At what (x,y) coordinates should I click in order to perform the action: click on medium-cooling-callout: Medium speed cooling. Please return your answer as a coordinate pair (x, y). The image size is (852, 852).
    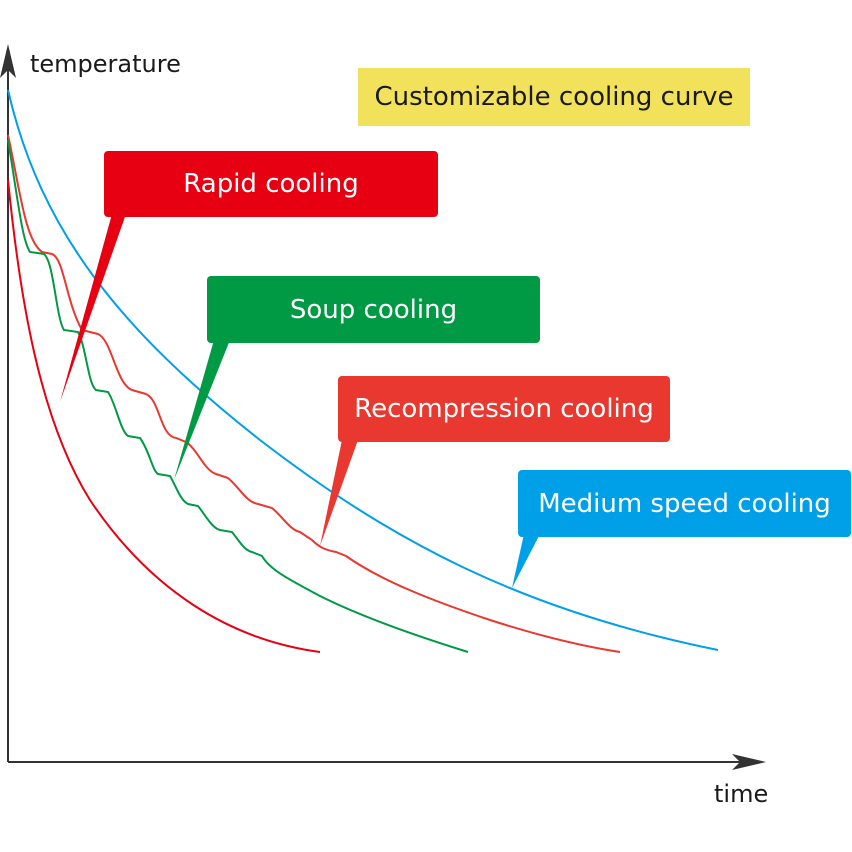
    Looking at the image, I should click on (684, 503).